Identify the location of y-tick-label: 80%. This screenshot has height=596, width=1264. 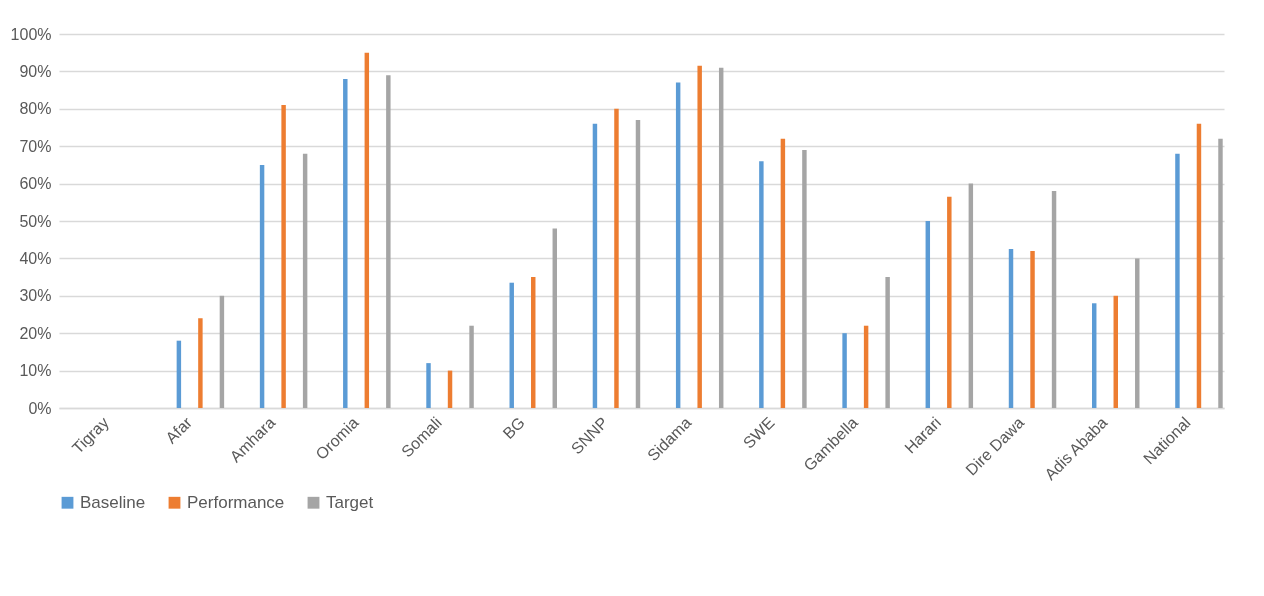
(35, 109).